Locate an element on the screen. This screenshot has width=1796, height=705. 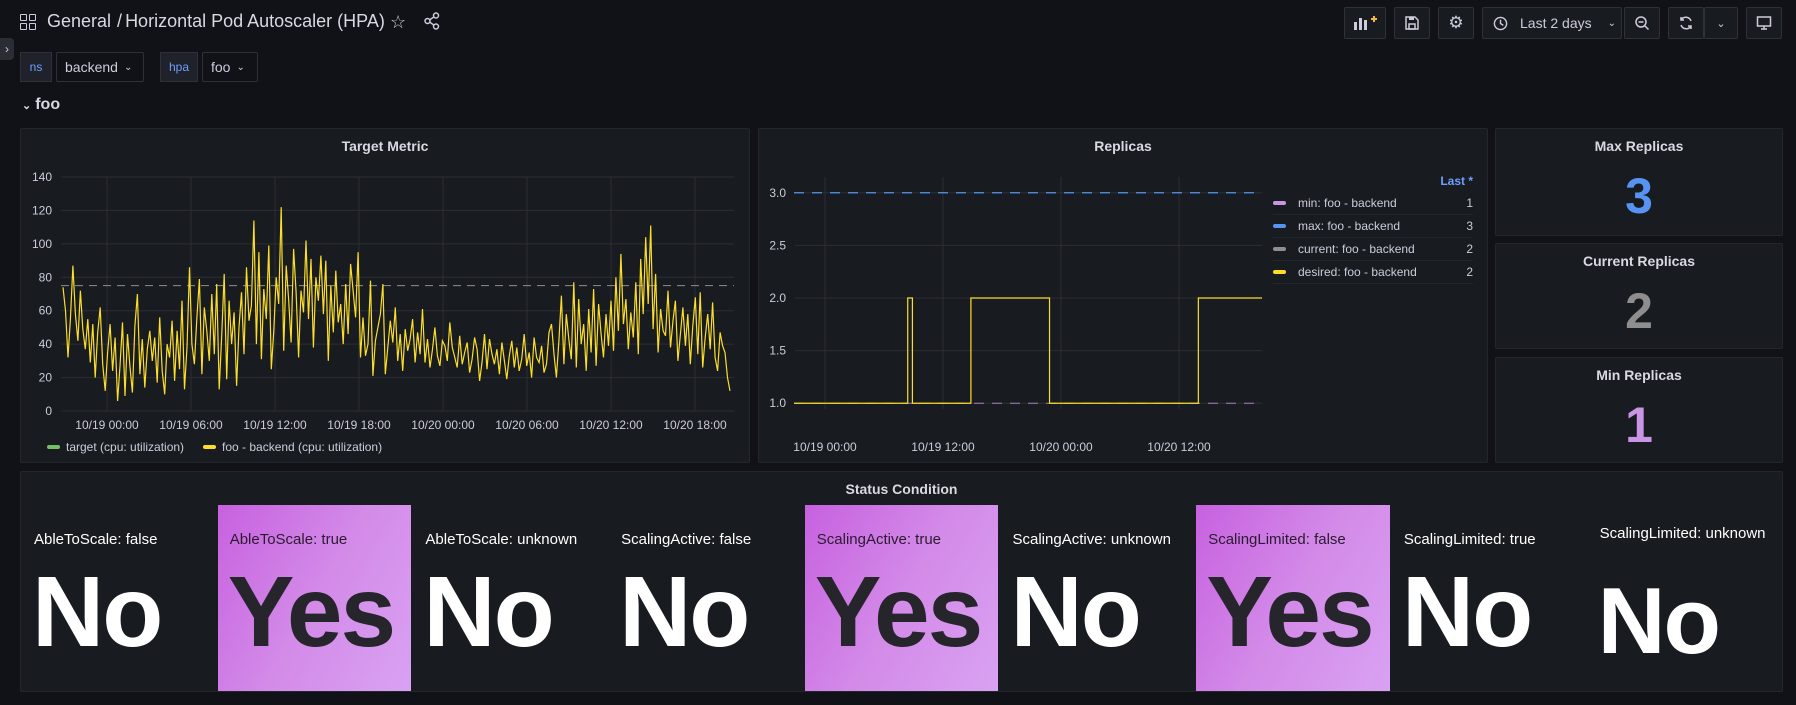
panel-title: Target Metric is located at coordinates (385, 146).